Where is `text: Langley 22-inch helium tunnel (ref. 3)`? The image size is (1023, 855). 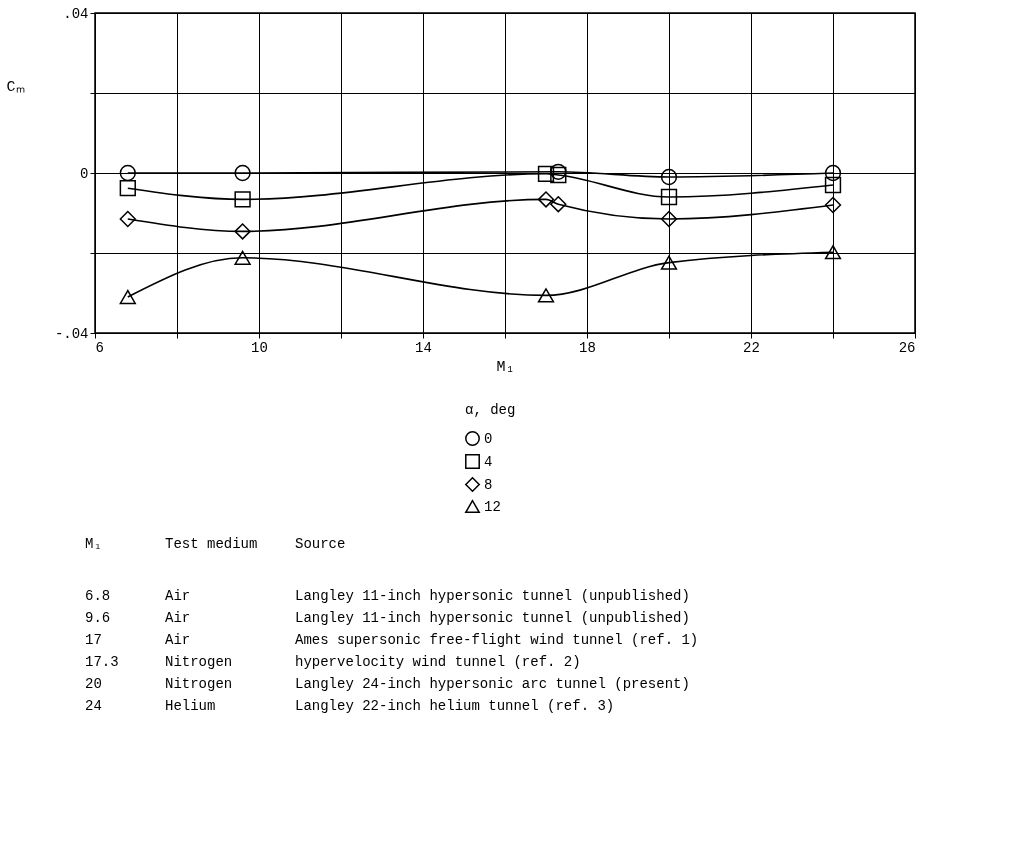 text: Langley 22-inch helium tunnel (ref. 3) is located at coordinates (455, 706).